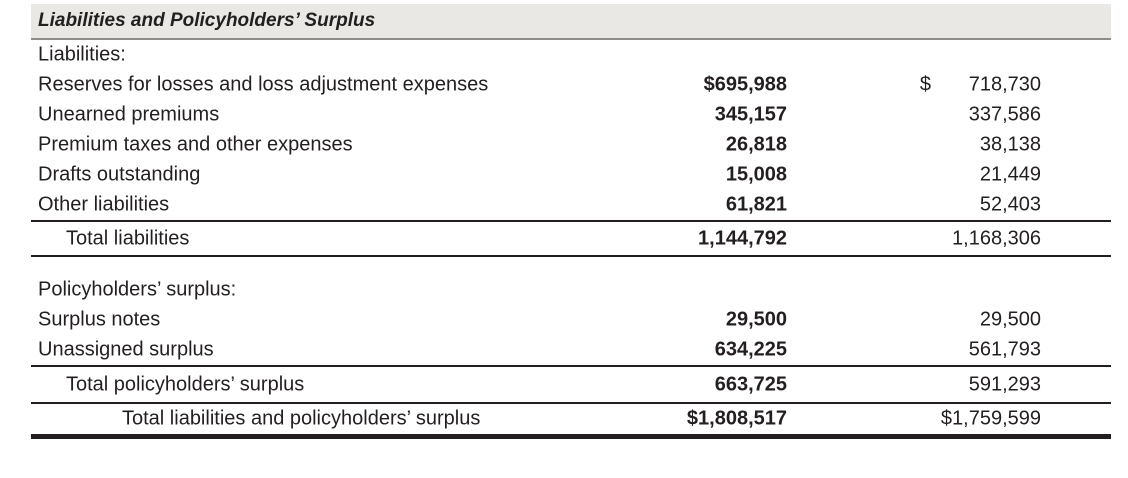  Describe the element at coordinates (137, 289) in the screenshot. I see `surplus-heading: Policyholders’ surplus:` at that location.